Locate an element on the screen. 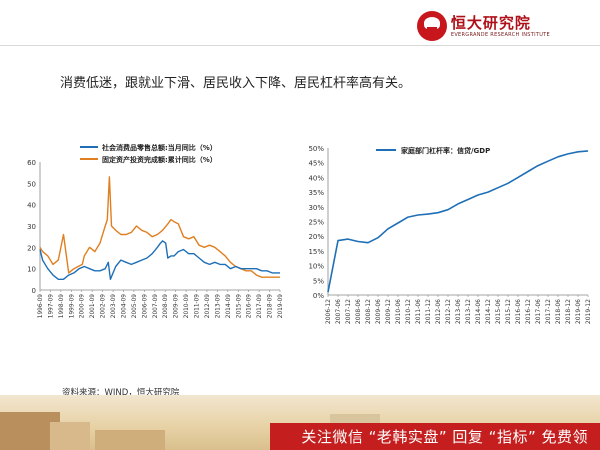 The width and height of the screenshot is (600, 450). x-tick-label: 2012-06 is located at coordinates (438, 311).